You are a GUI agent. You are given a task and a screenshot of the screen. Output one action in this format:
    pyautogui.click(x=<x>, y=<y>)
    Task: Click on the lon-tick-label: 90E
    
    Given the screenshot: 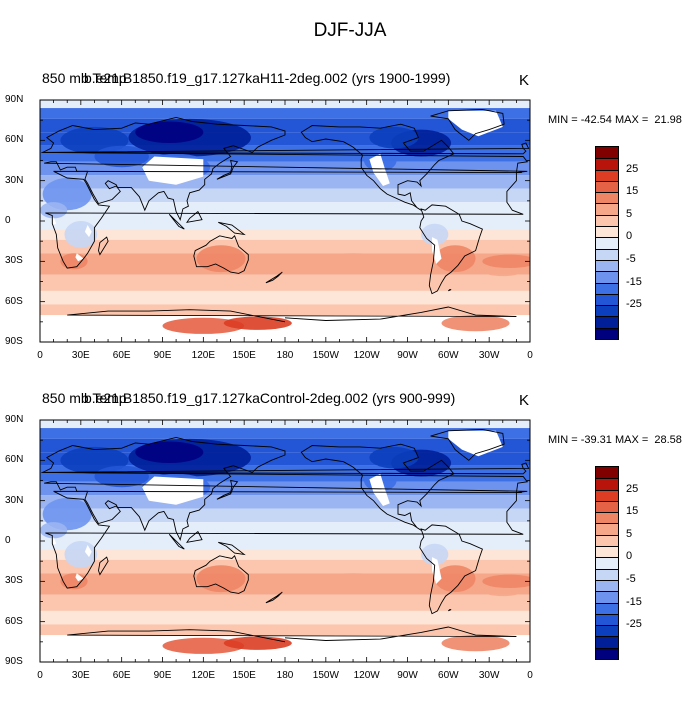 What is the action you would take?
    pyautogui.click(x=162, y=355)
    